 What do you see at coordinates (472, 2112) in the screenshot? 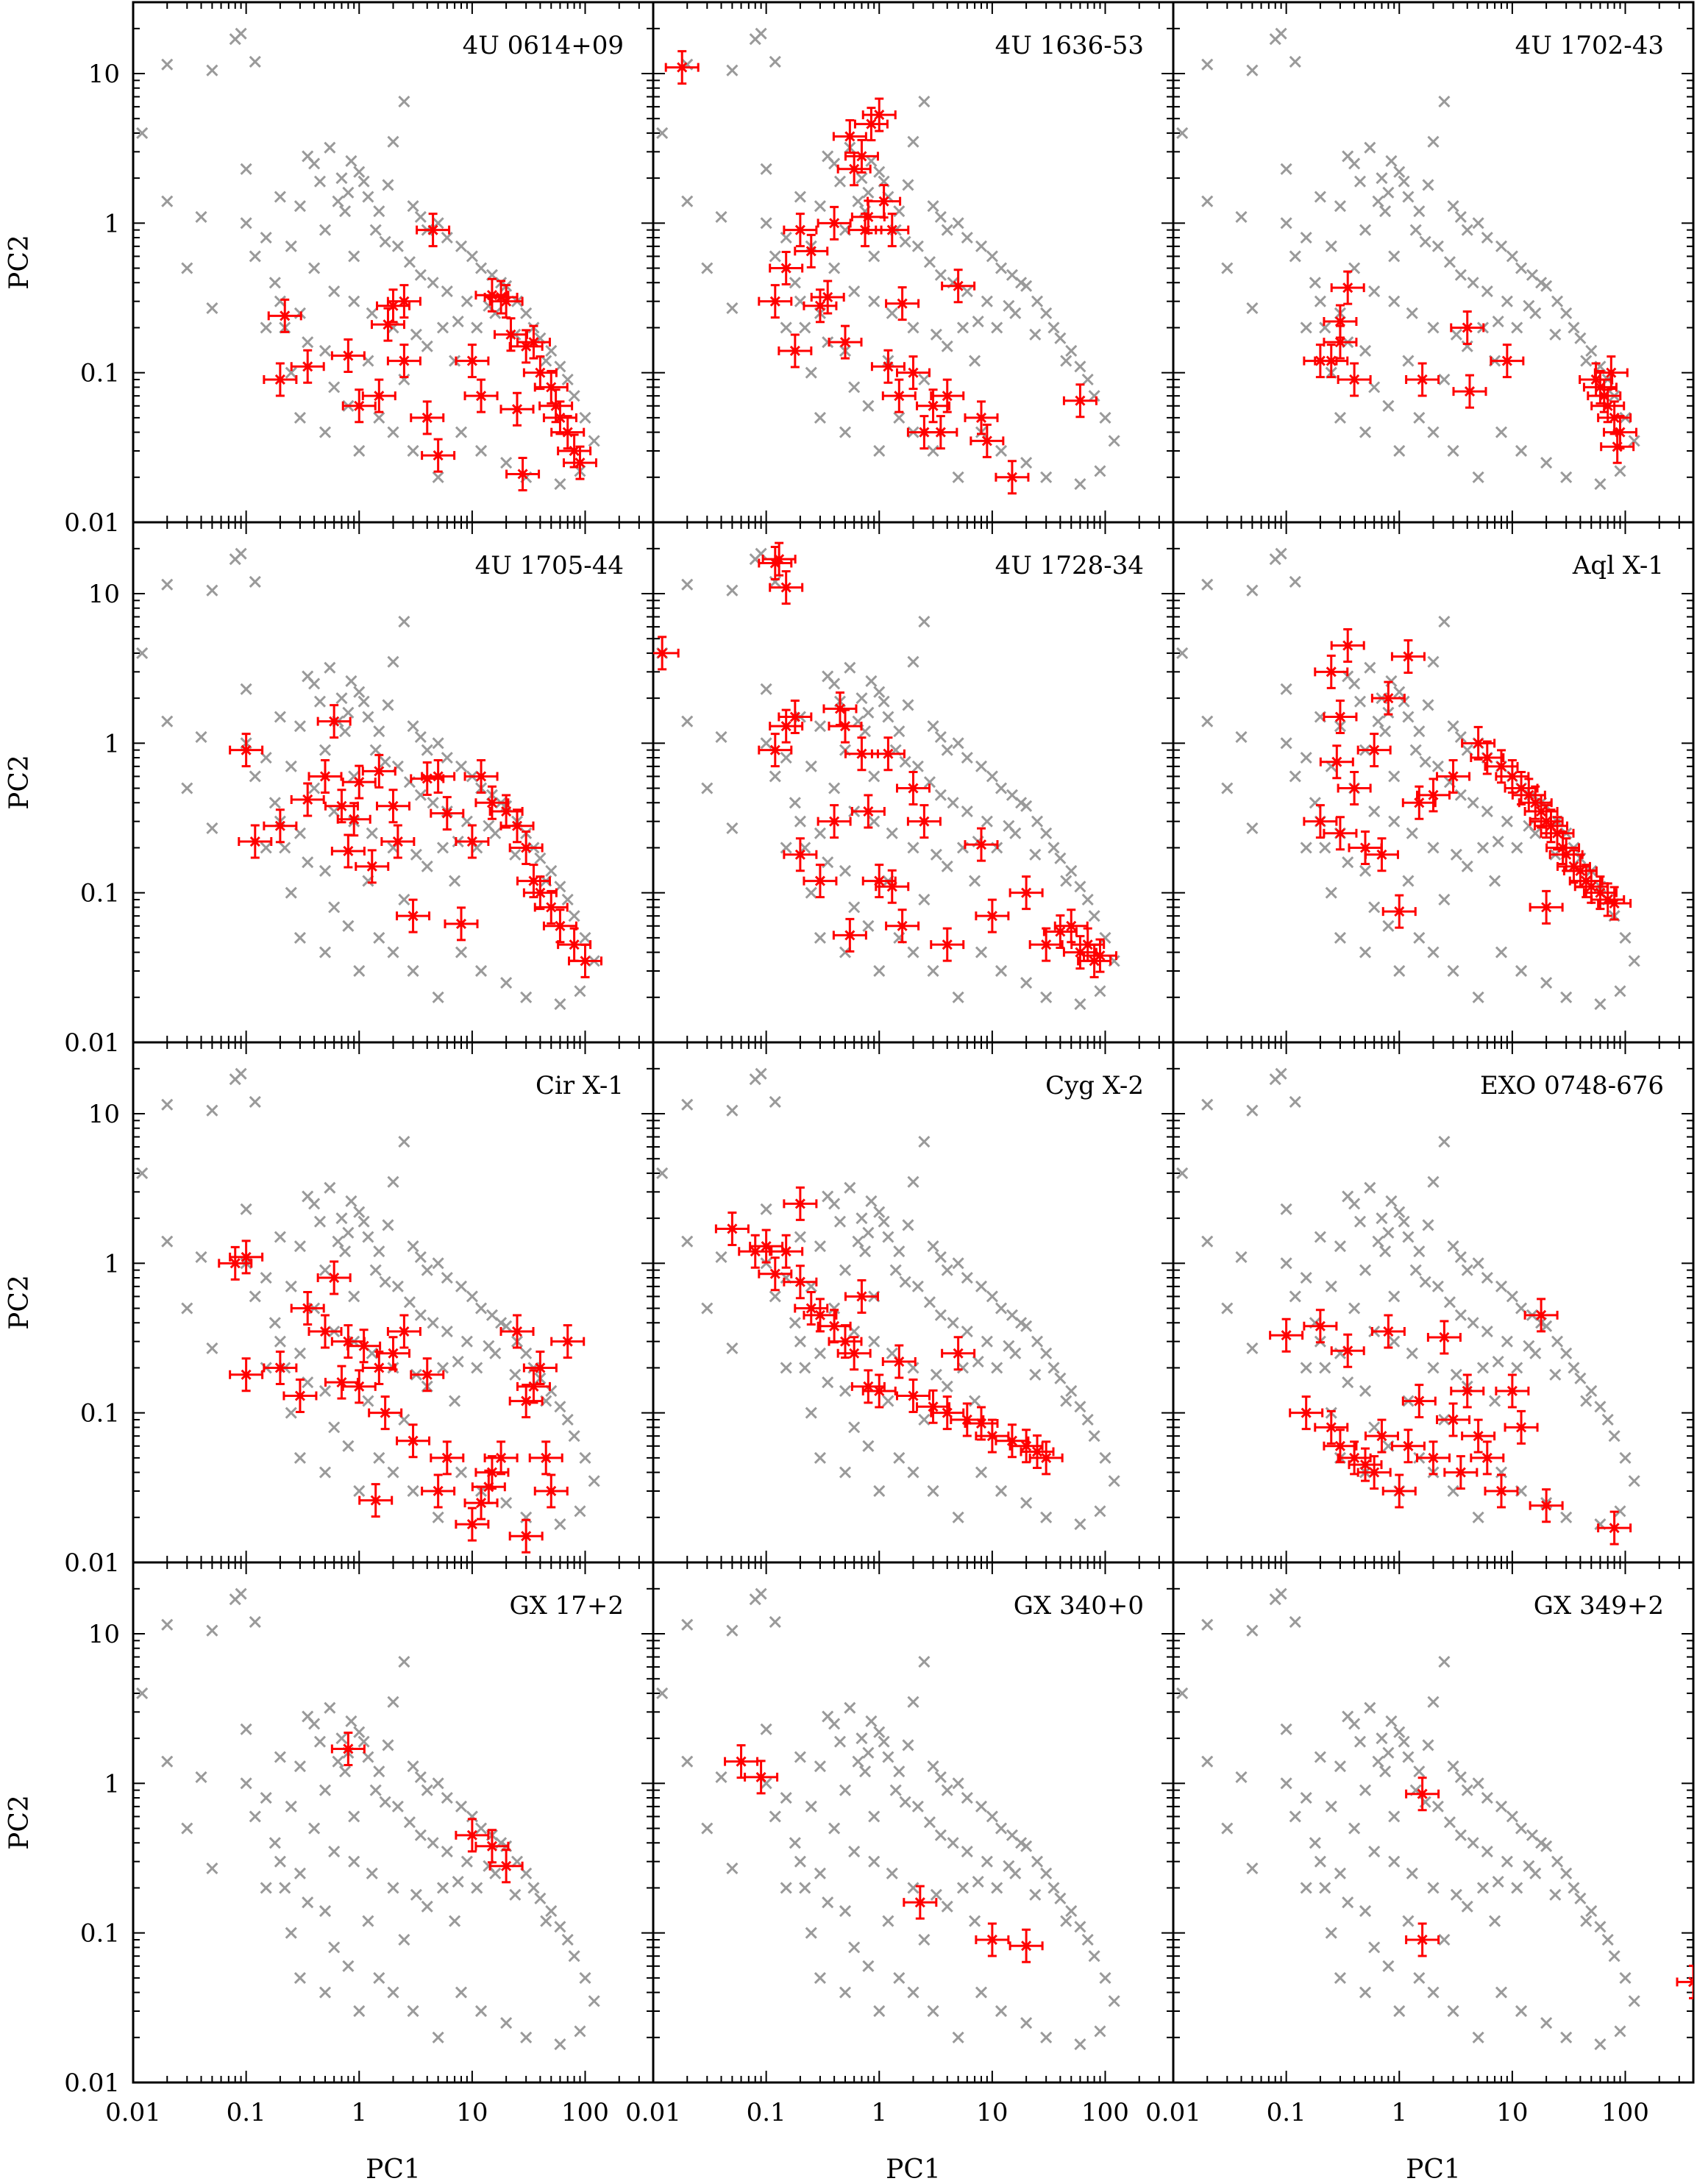
I see `x-tick-label: 10` at bounding box center [472, 2112].